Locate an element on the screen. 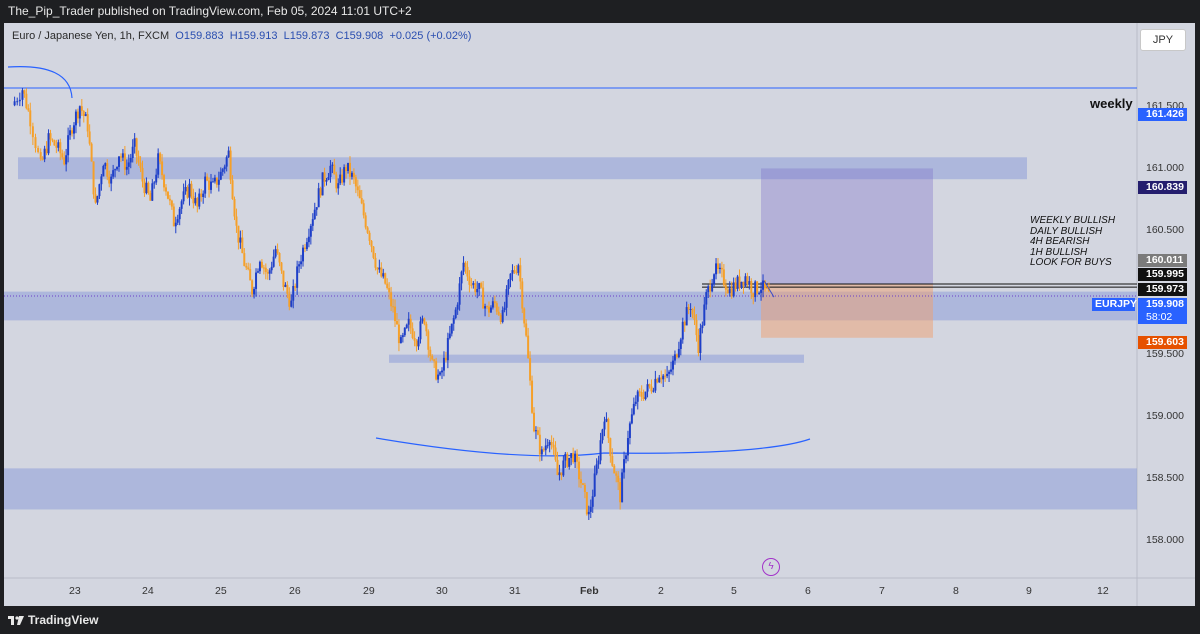 The width and height of the screenshot is (1200, 634). note-line: LOOK FOR BUYS is located at coordinates (1071, 262).